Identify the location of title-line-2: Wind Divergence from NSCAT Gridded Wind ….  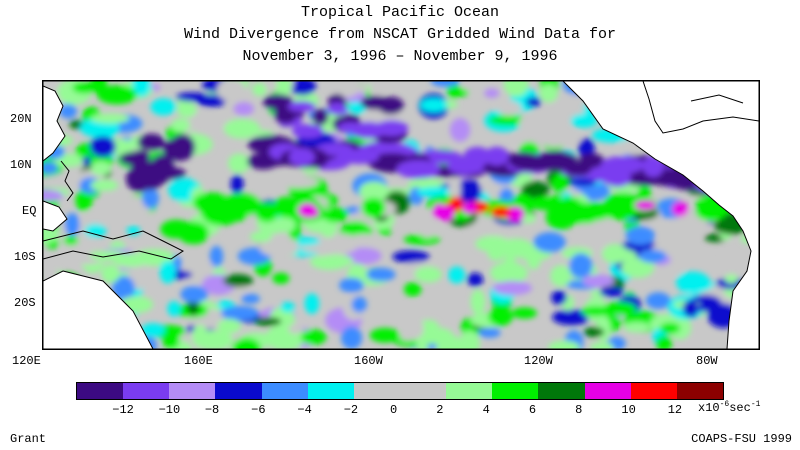
(400, 34).